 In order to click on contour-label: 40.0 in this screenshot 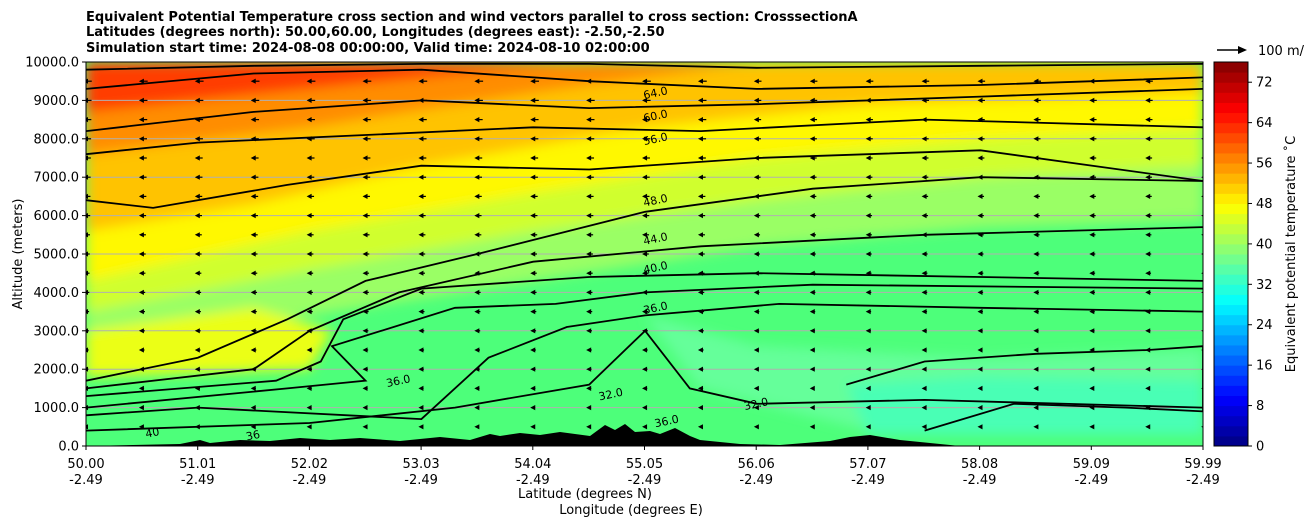, I will do `click(655, 268)`.